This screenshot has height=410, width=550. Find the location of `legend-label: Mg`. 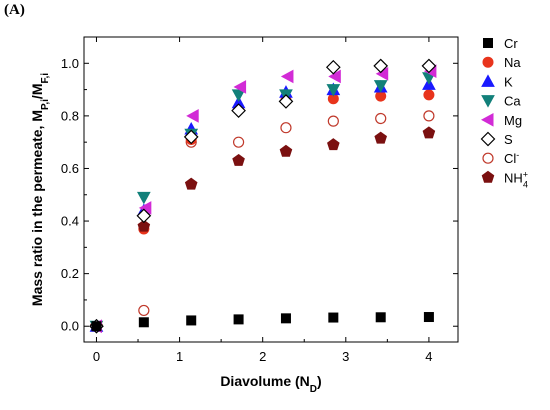

legend-label: Mg is located at coordinates (513, 120).